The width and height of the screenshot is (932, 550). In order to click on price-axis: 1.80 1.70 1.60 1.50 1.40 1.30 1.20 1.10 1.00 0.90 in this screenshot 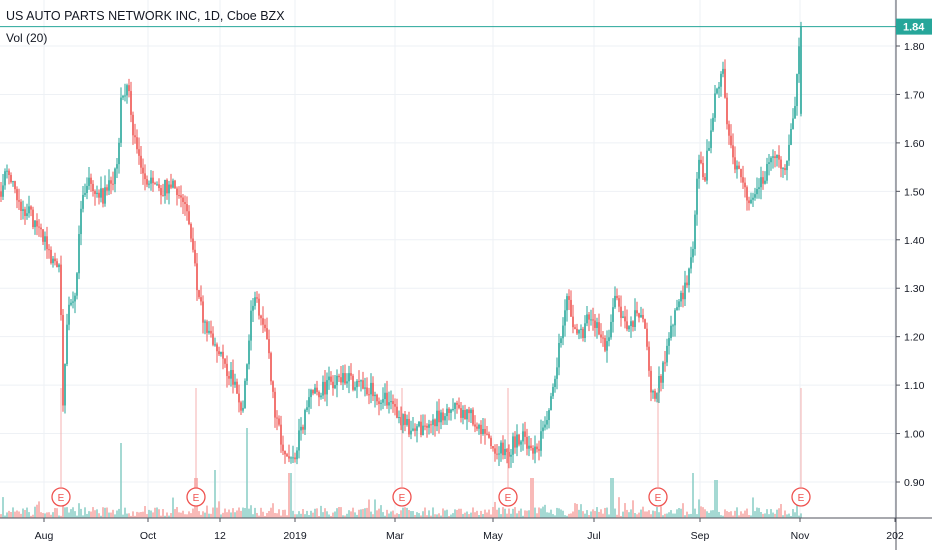, I will do `click(910, 265)`.